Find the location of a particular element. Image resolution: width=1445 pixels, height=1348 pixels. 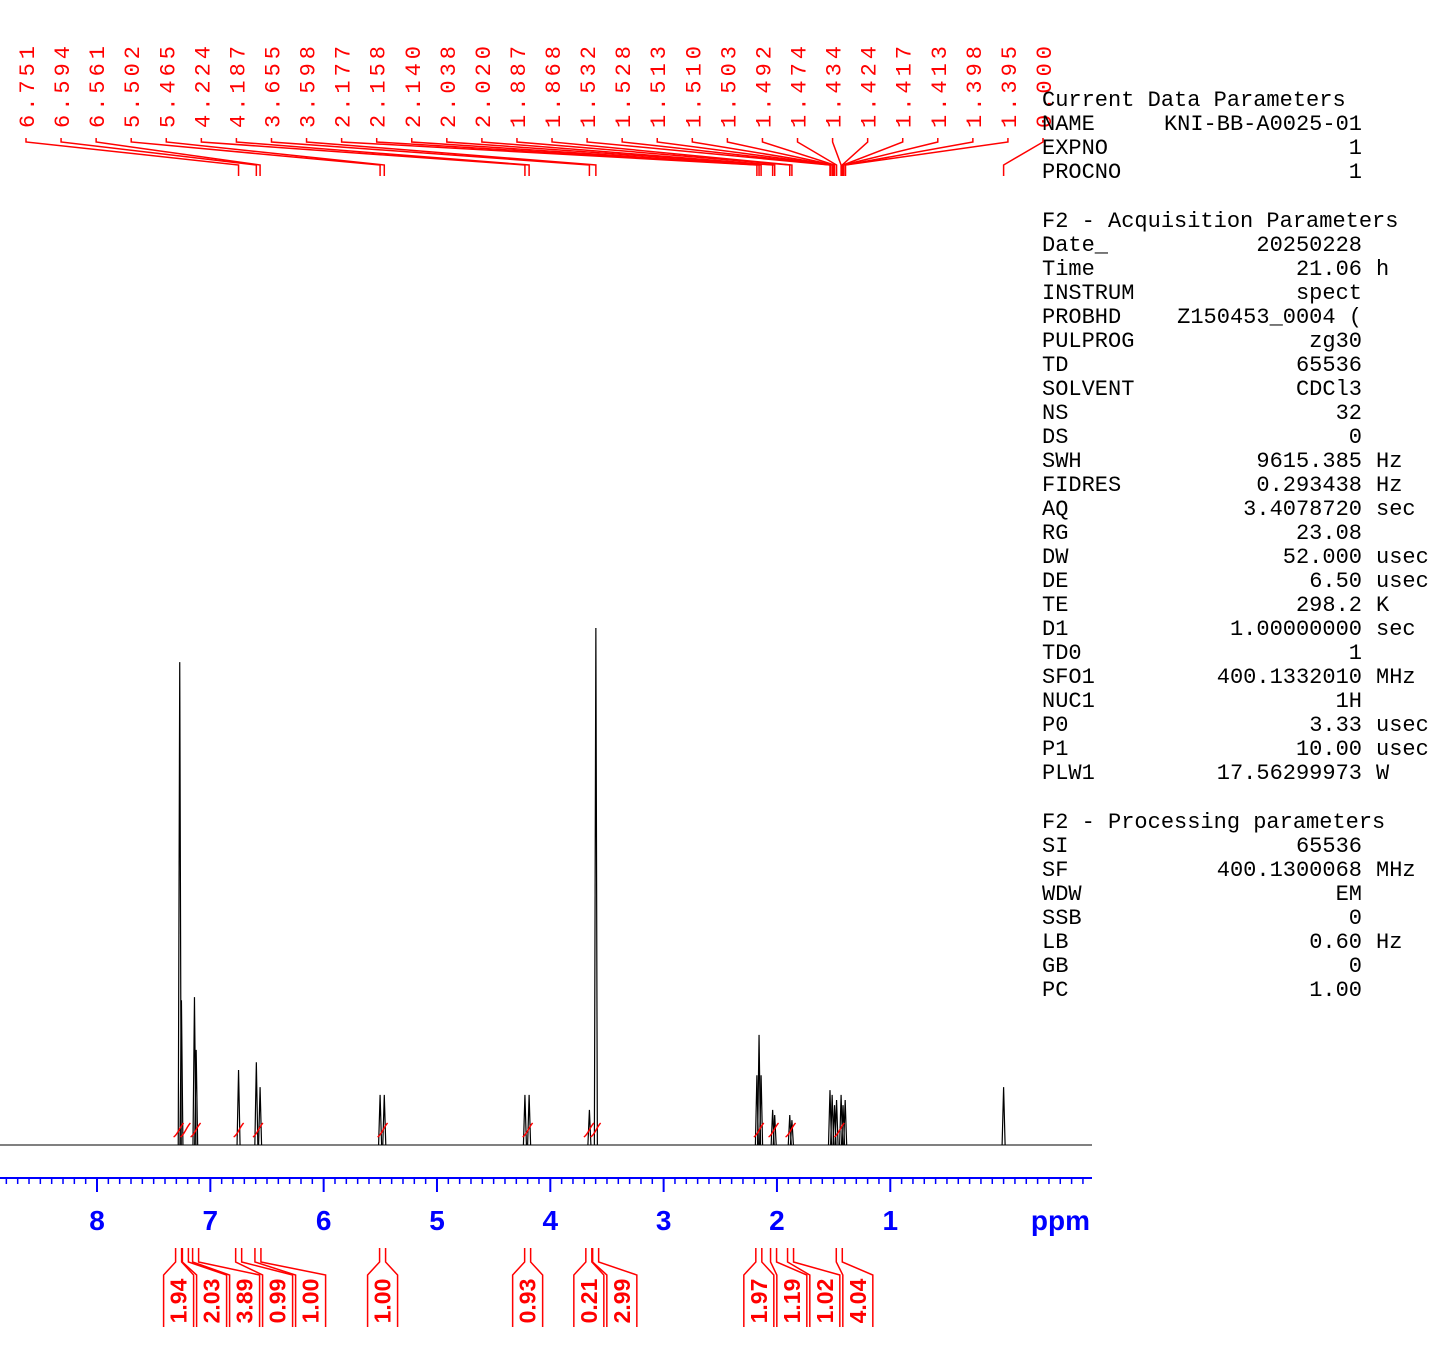

param-name: PLW1 is located at coordinates (1068, 773).